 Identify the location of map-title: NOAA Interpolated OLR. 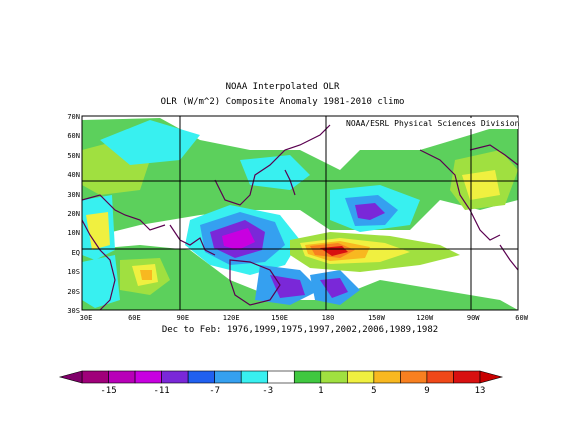
(282, 87).